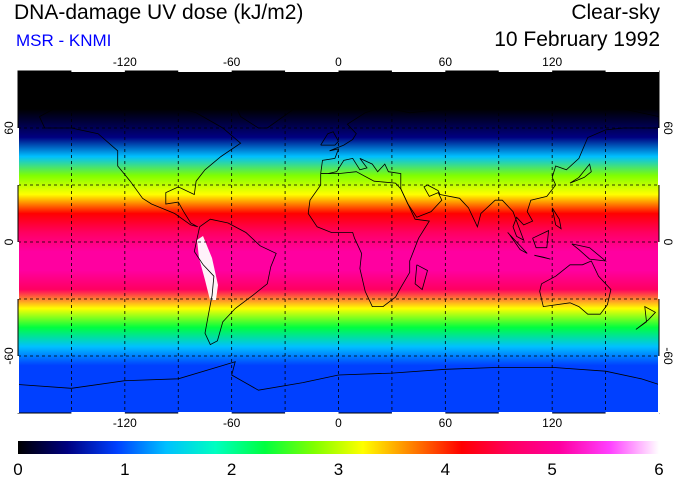  I want to click on colorbar-label: 4, so click(445, 469).